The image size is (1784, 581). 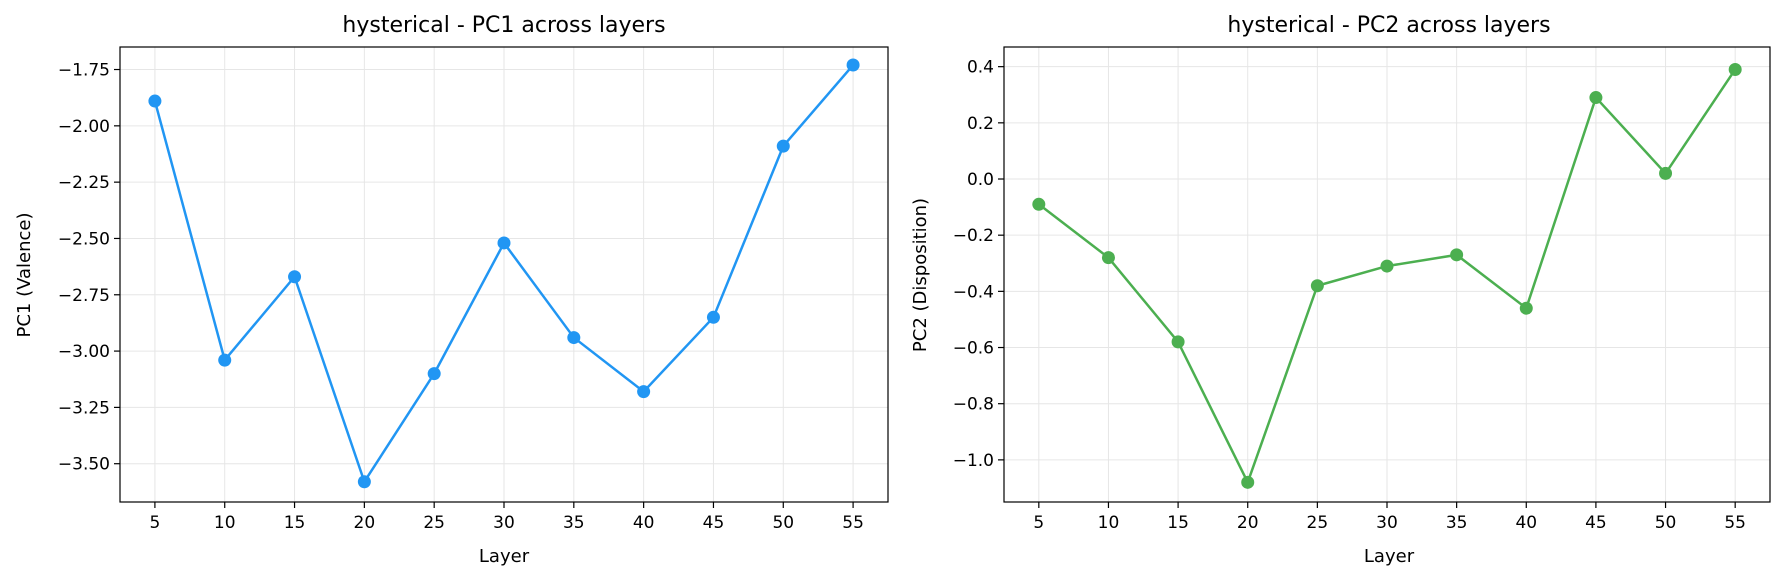 What do you see at coordinates (973, 461) in the screenshot?
I see `y-tick-label: −1.0` at bounding box center [973, 461].